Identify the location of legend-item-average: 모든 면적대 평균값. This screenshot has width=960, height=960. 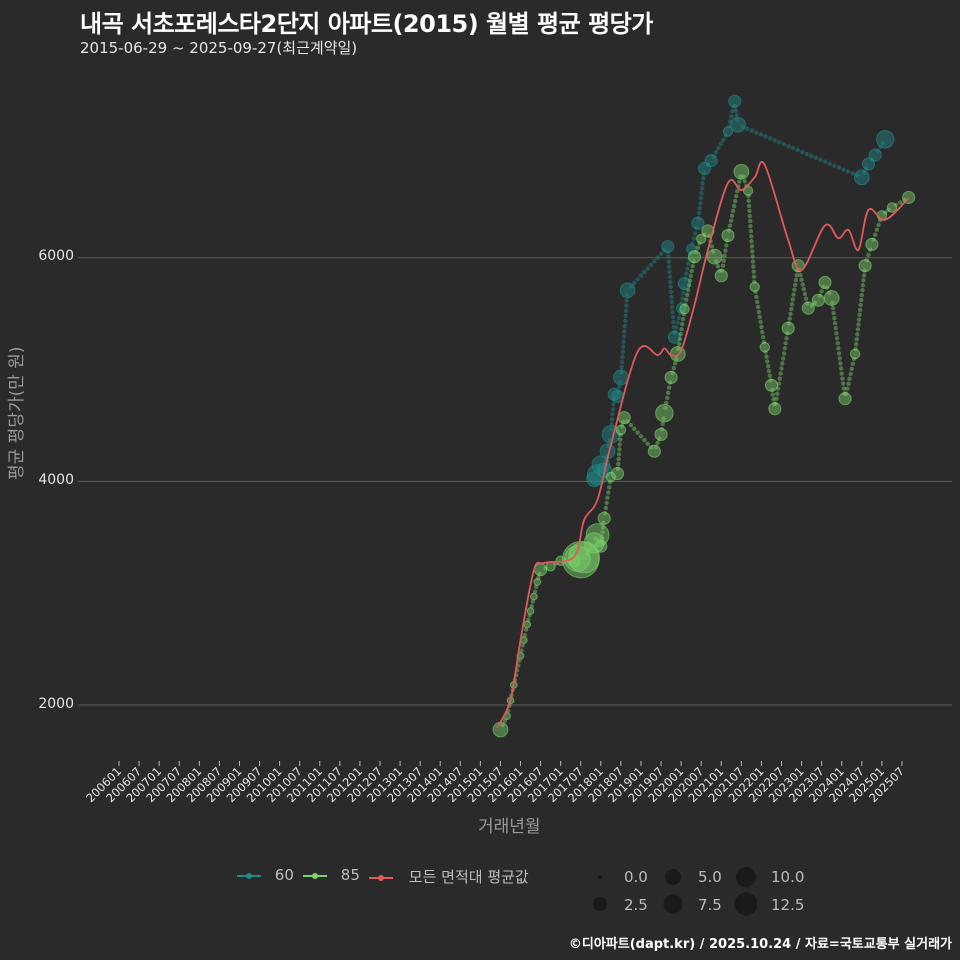
(448, 876).